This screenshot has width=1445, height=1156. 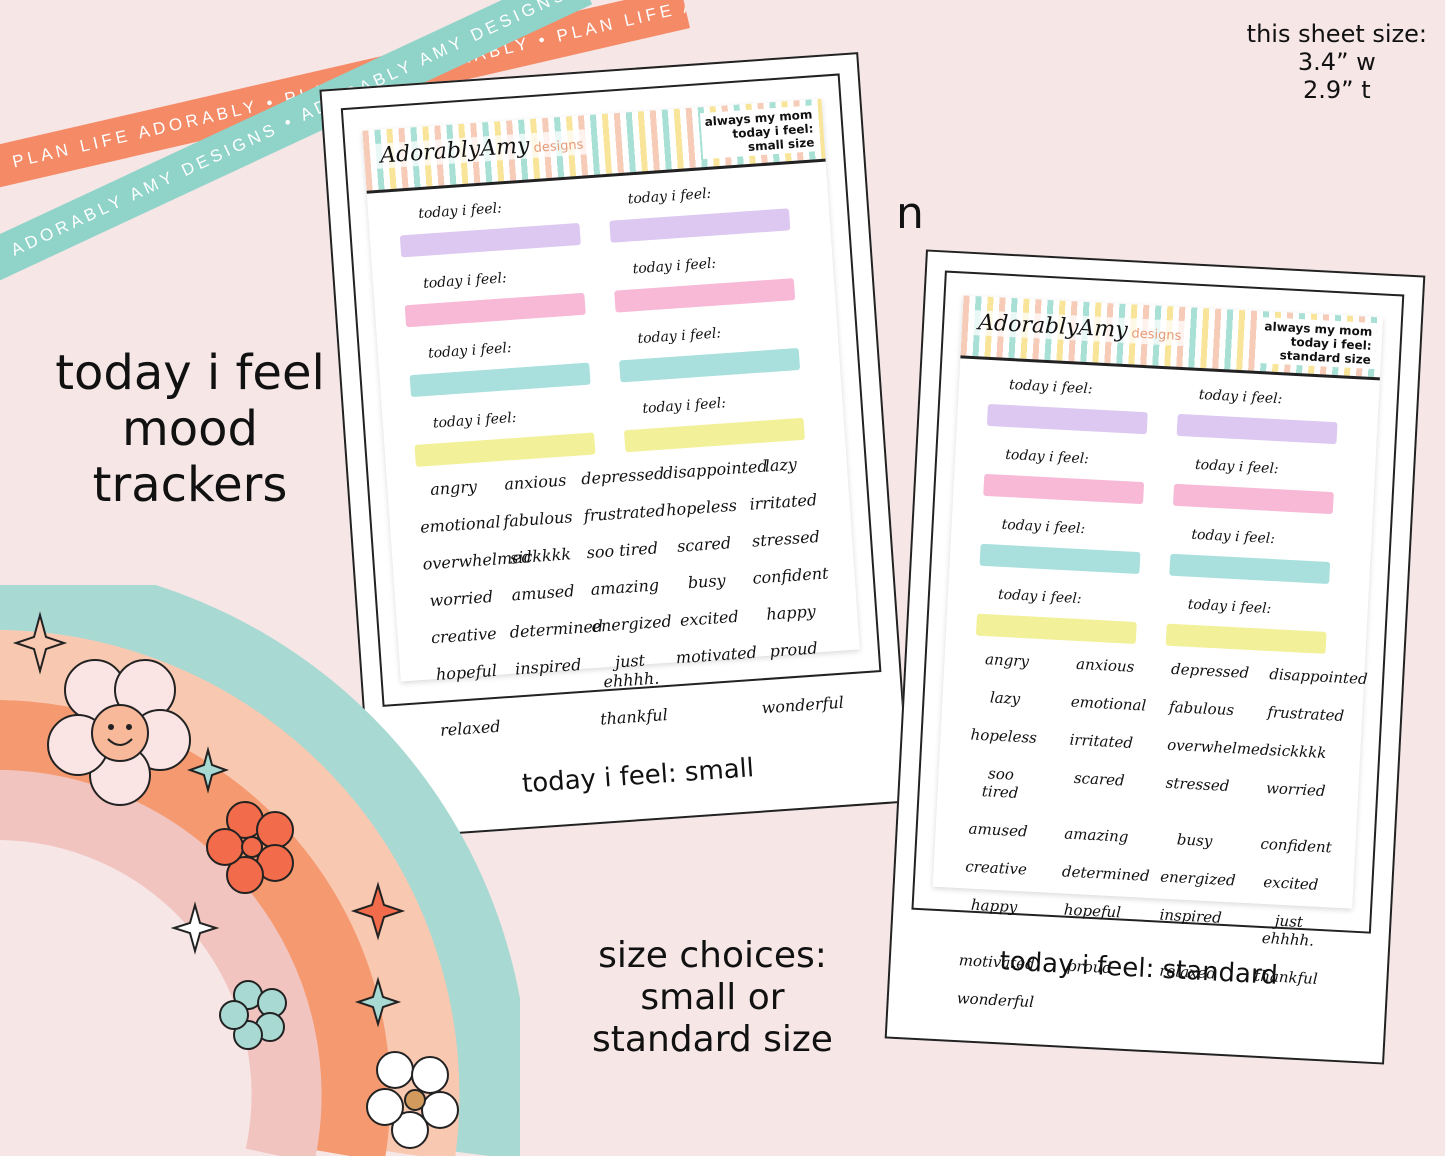 What do you see at coordinates (190, 429) in the screenshot?
I see `title-line-2: mood` at bounding box center [190, 429].